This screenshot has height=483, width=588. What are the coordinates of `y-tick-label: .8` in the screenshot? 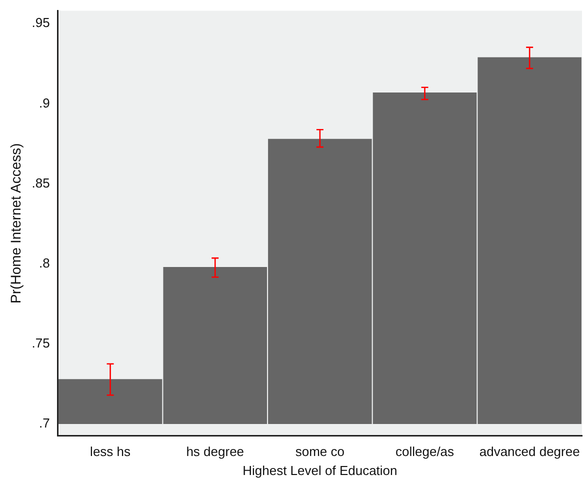 It's located at (44, 262).